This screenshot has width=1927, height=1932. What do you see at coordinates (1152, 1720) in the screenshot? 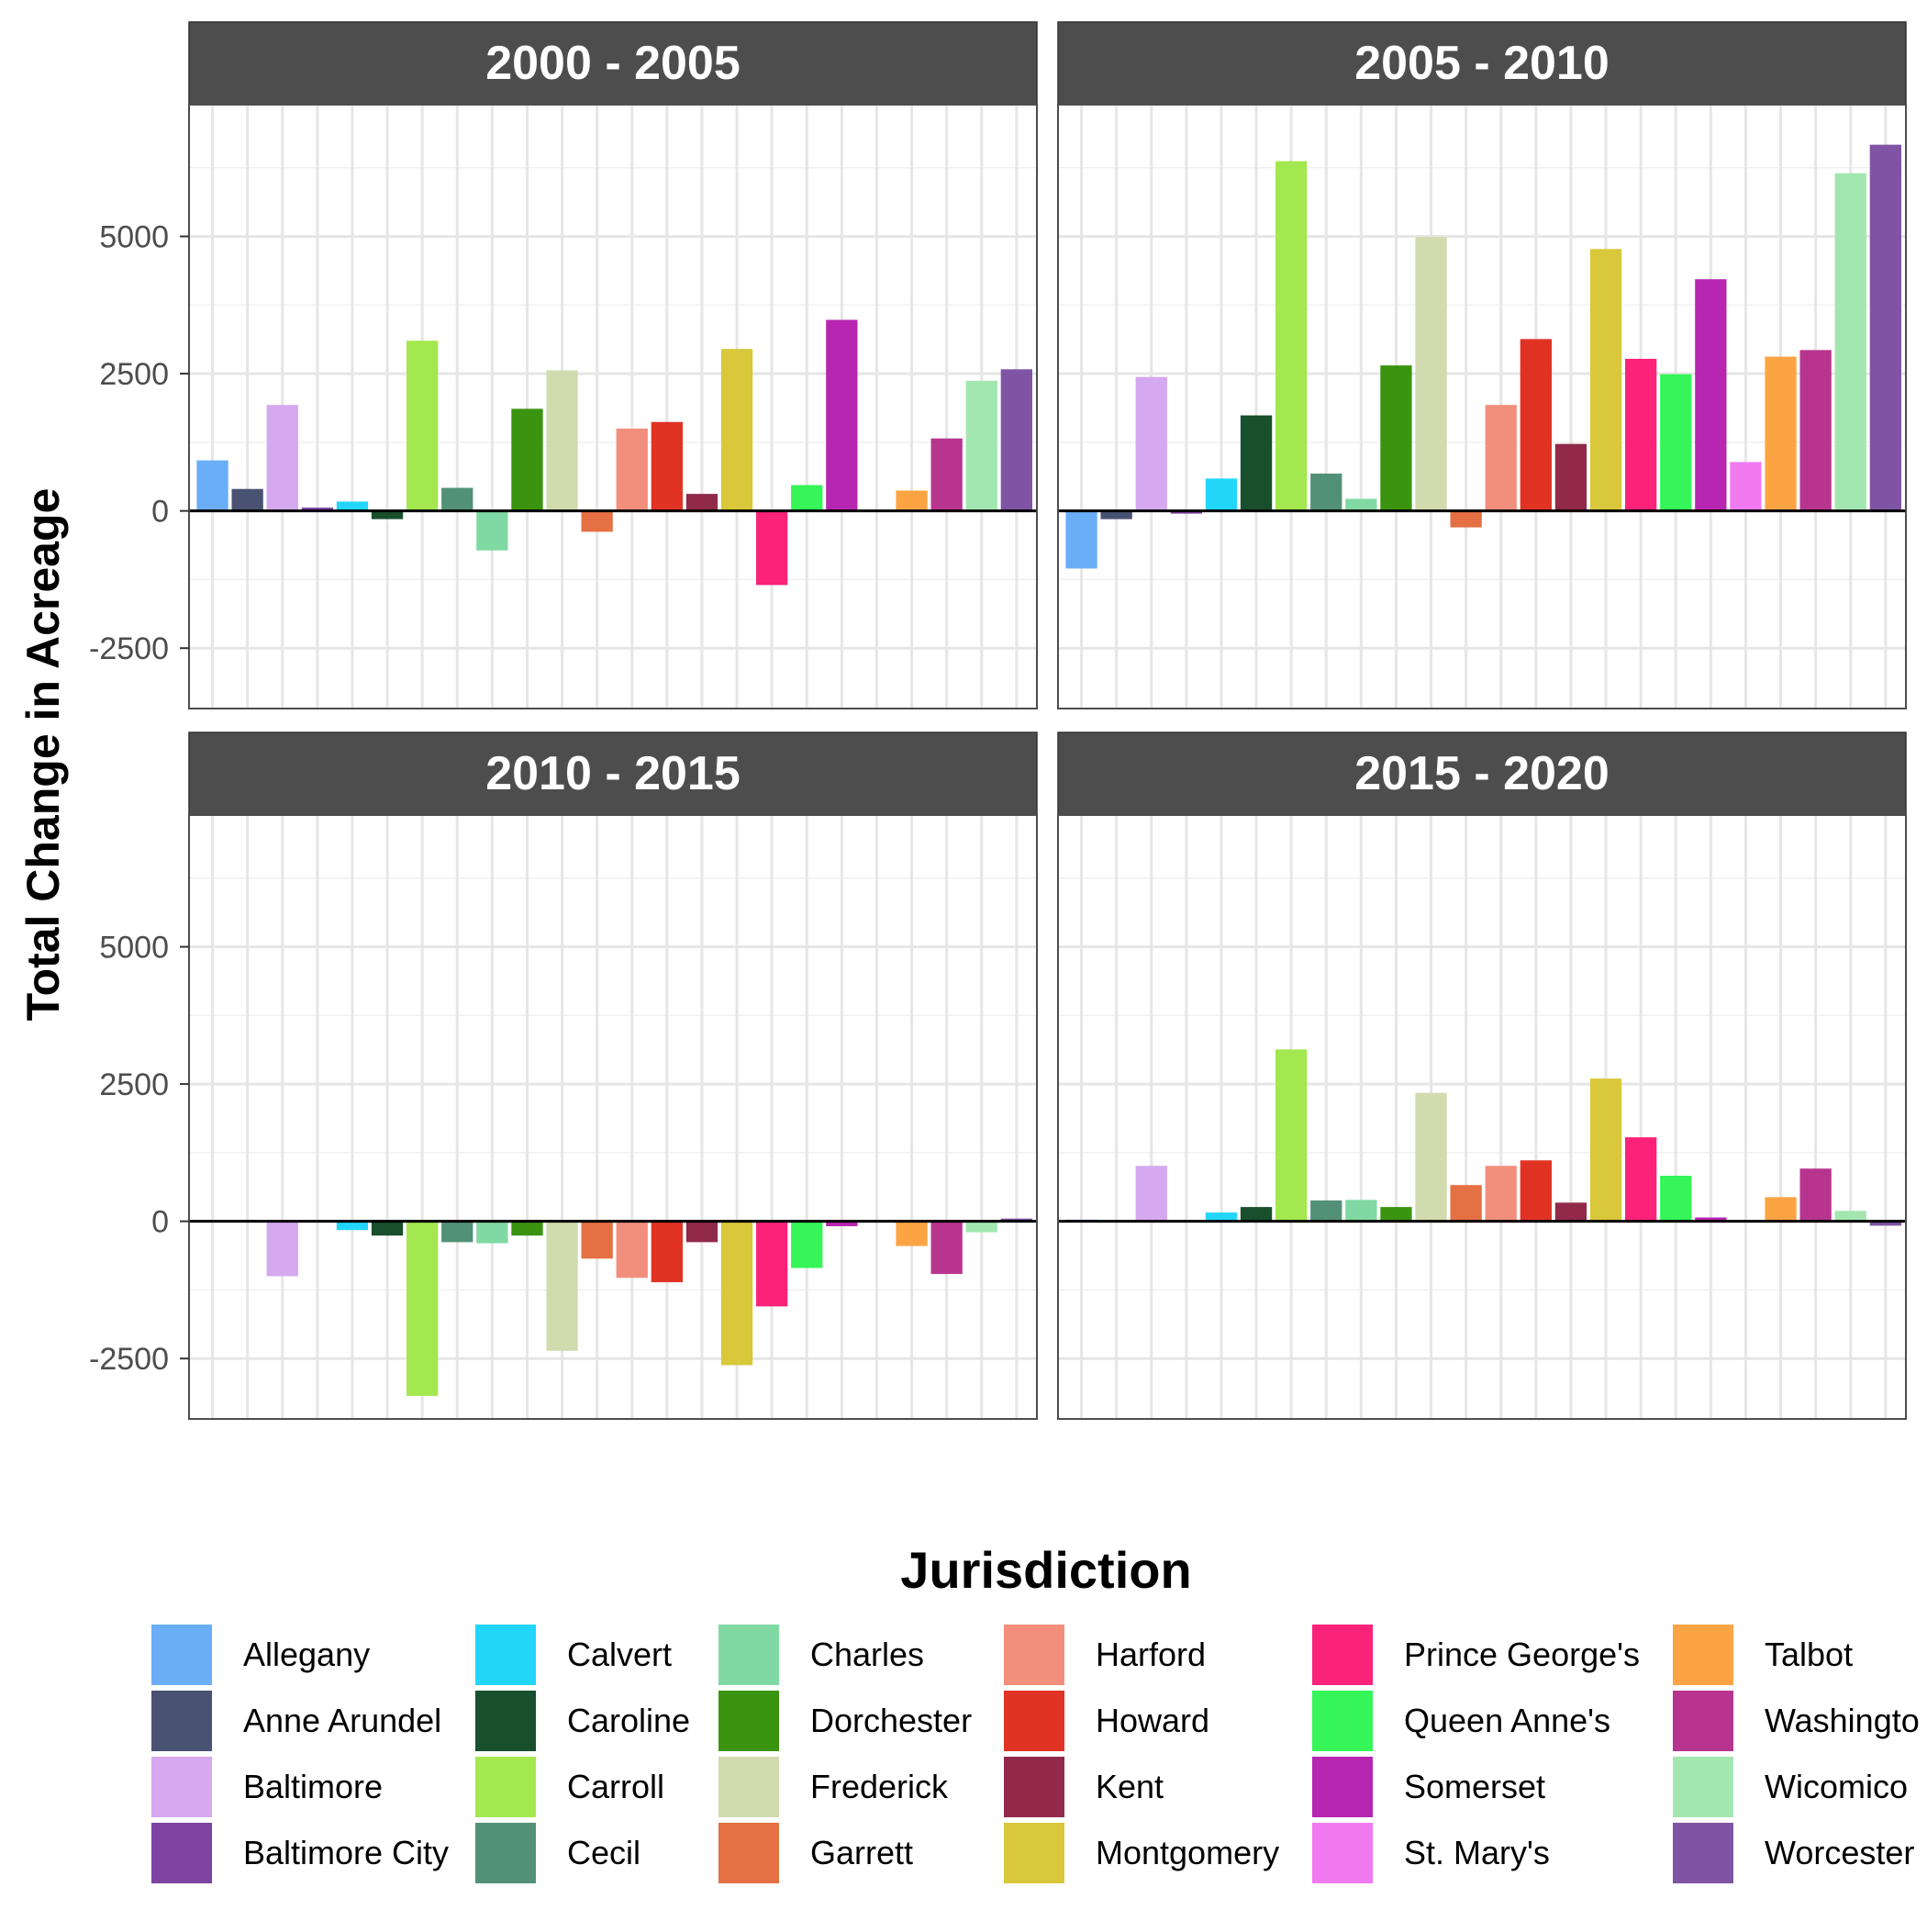
I see `legend-label: Howard` at bounding box center [1152, 1720].